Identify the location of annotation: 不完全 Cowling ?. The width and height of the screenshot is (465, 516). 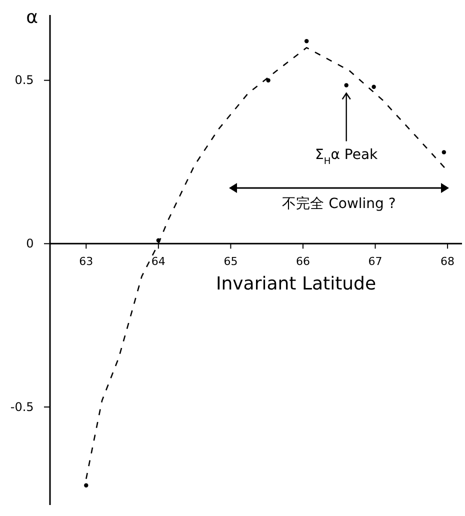
(339, 204).